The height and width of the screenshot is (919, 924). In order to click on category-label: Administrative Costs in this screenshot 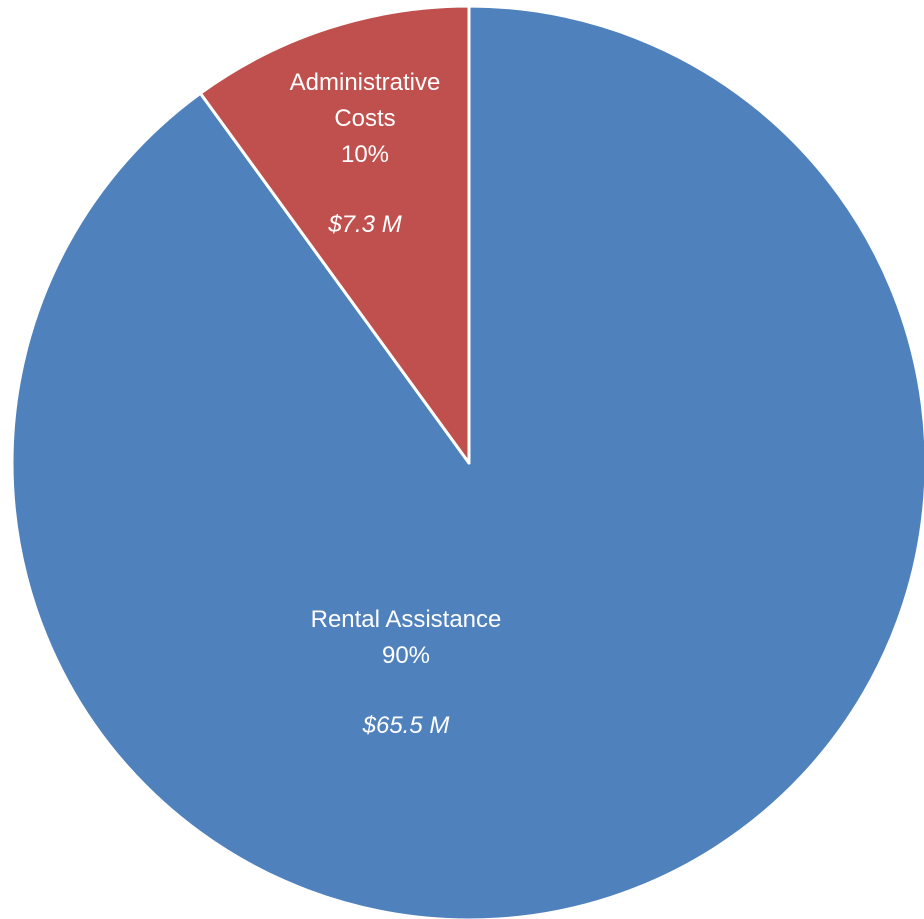, I will do `click(365, 100)`.